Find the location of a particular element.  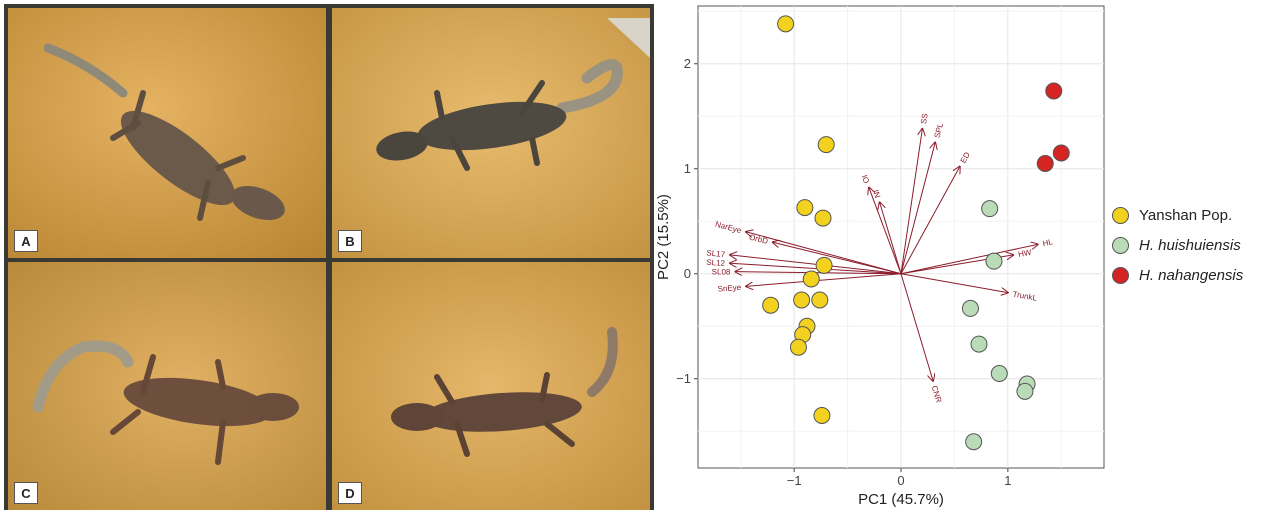

y-tick-label: 2 is located at coordinates (687, 63).